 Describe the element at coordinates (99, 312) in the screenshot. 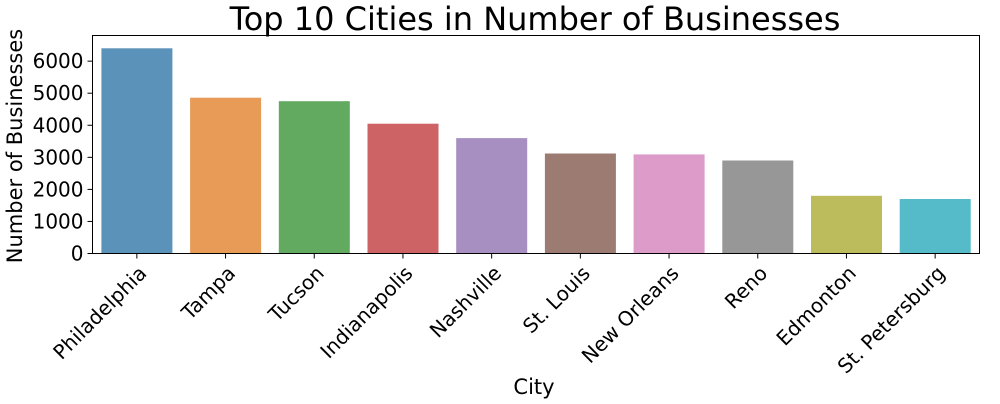

I see `x-tick-label: Philadelphia` at that location.